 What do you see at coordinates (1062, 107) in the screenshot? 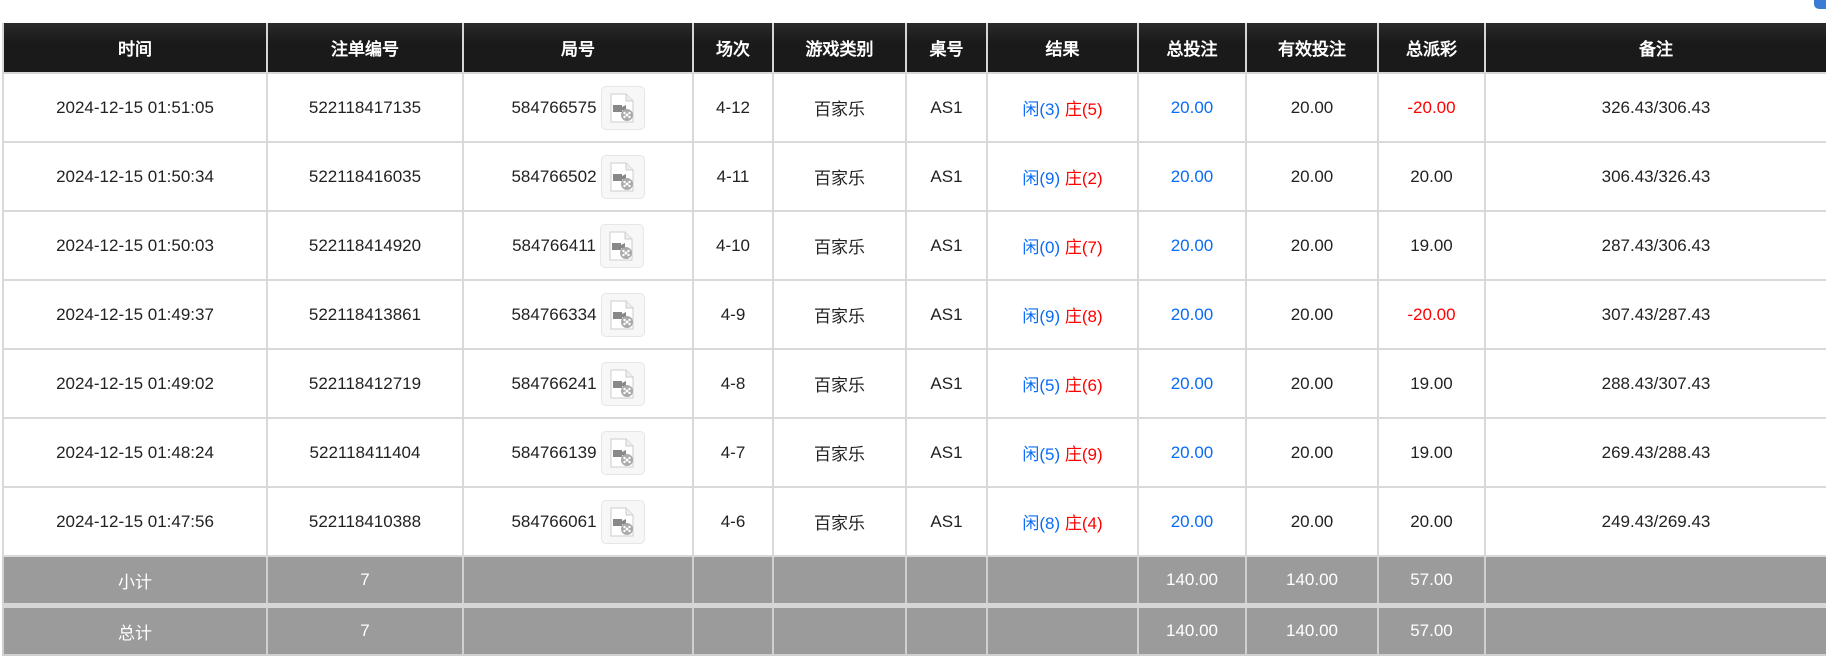
I see `cell-result: 闲(3) 庄(5)` at bounding box center [1062, 107].